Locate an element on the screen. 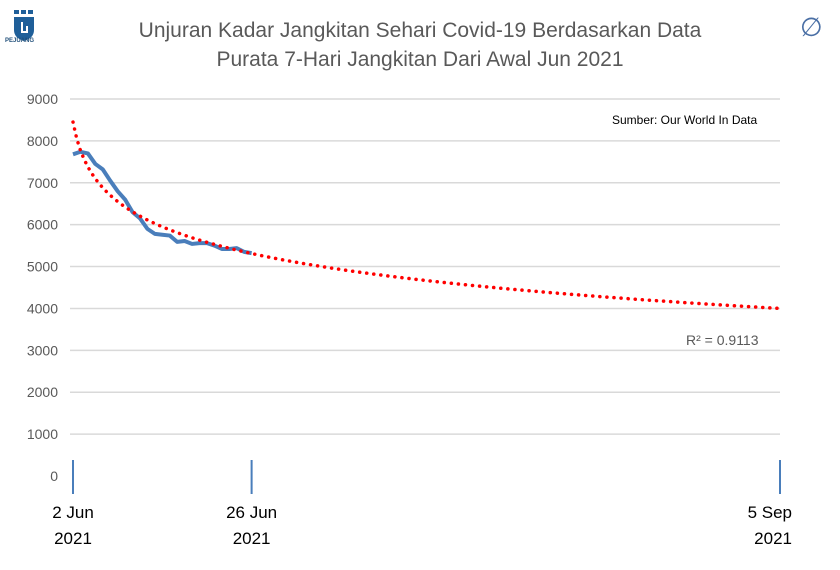 The image size is (840, 570). y-tick-label: 6000 is located at coordinates (42, 225).